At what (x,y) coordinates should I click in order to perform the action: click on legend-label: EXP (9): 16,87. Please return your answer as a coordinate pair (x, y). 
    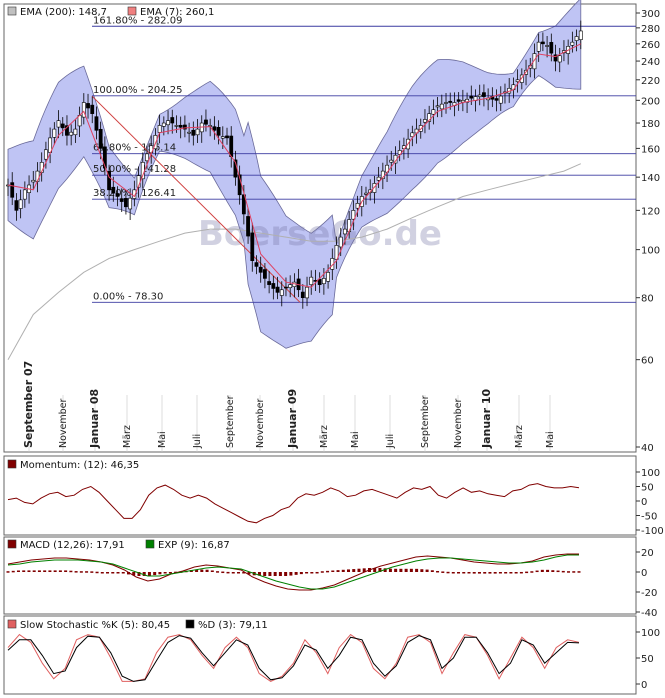
    Looking at the image, I should click on (194, 545).